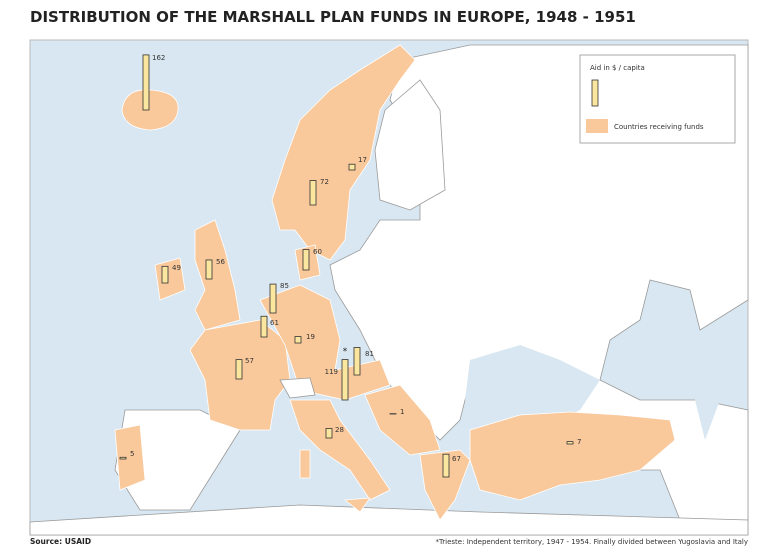 The height and width of the screenshot is (547, 778). Describe the element at coordinates (220, 262) in the screenshot. I see `aid-value-label: 56` at that location.